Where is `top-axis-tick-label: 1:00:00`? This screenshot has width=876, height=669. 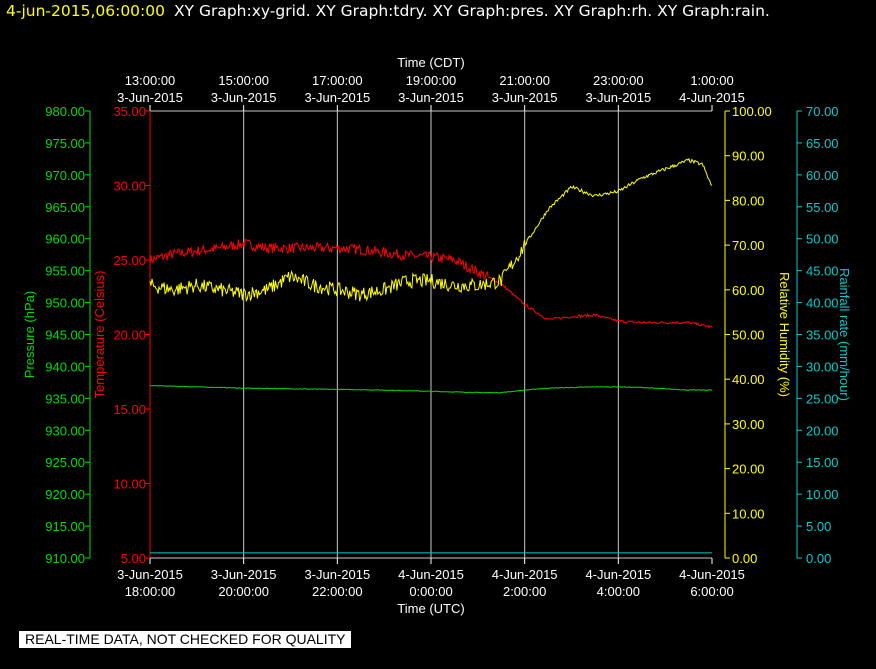 top-axis-tick-label: 1:00:00 is located at coordinates (711, 80).